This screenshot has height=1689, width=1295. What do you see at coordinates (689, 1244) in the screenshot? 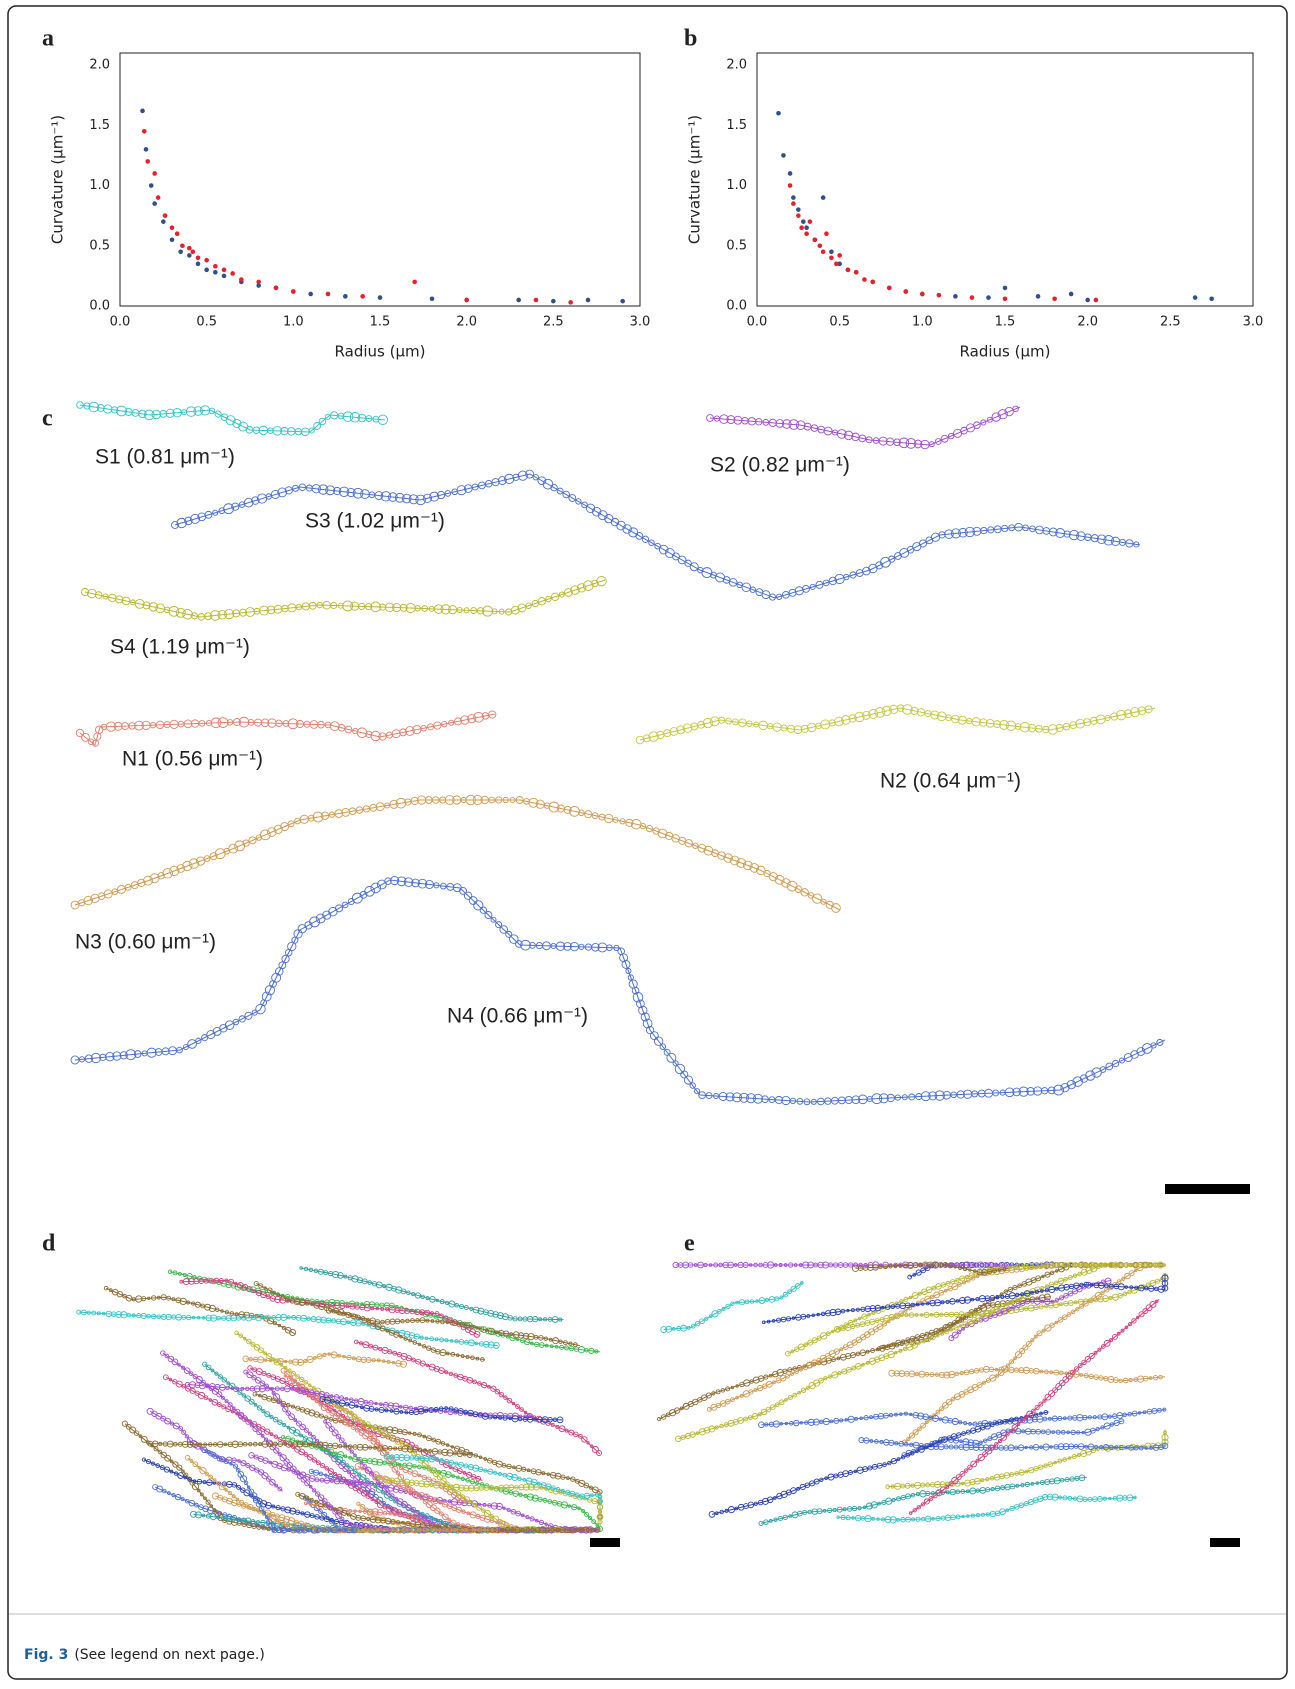
I see `panel-label: e` at bounding box center [689, 1244].